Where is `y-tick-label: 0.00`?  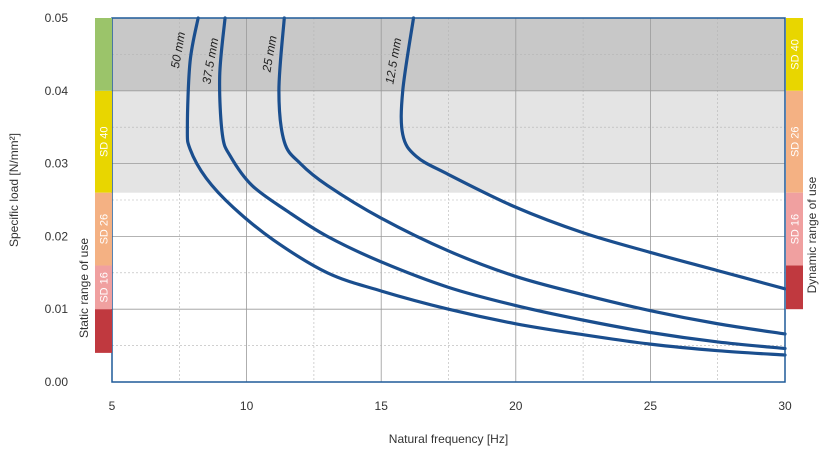 y-tick-label: 0.00 is located at coordinates (57, 382).